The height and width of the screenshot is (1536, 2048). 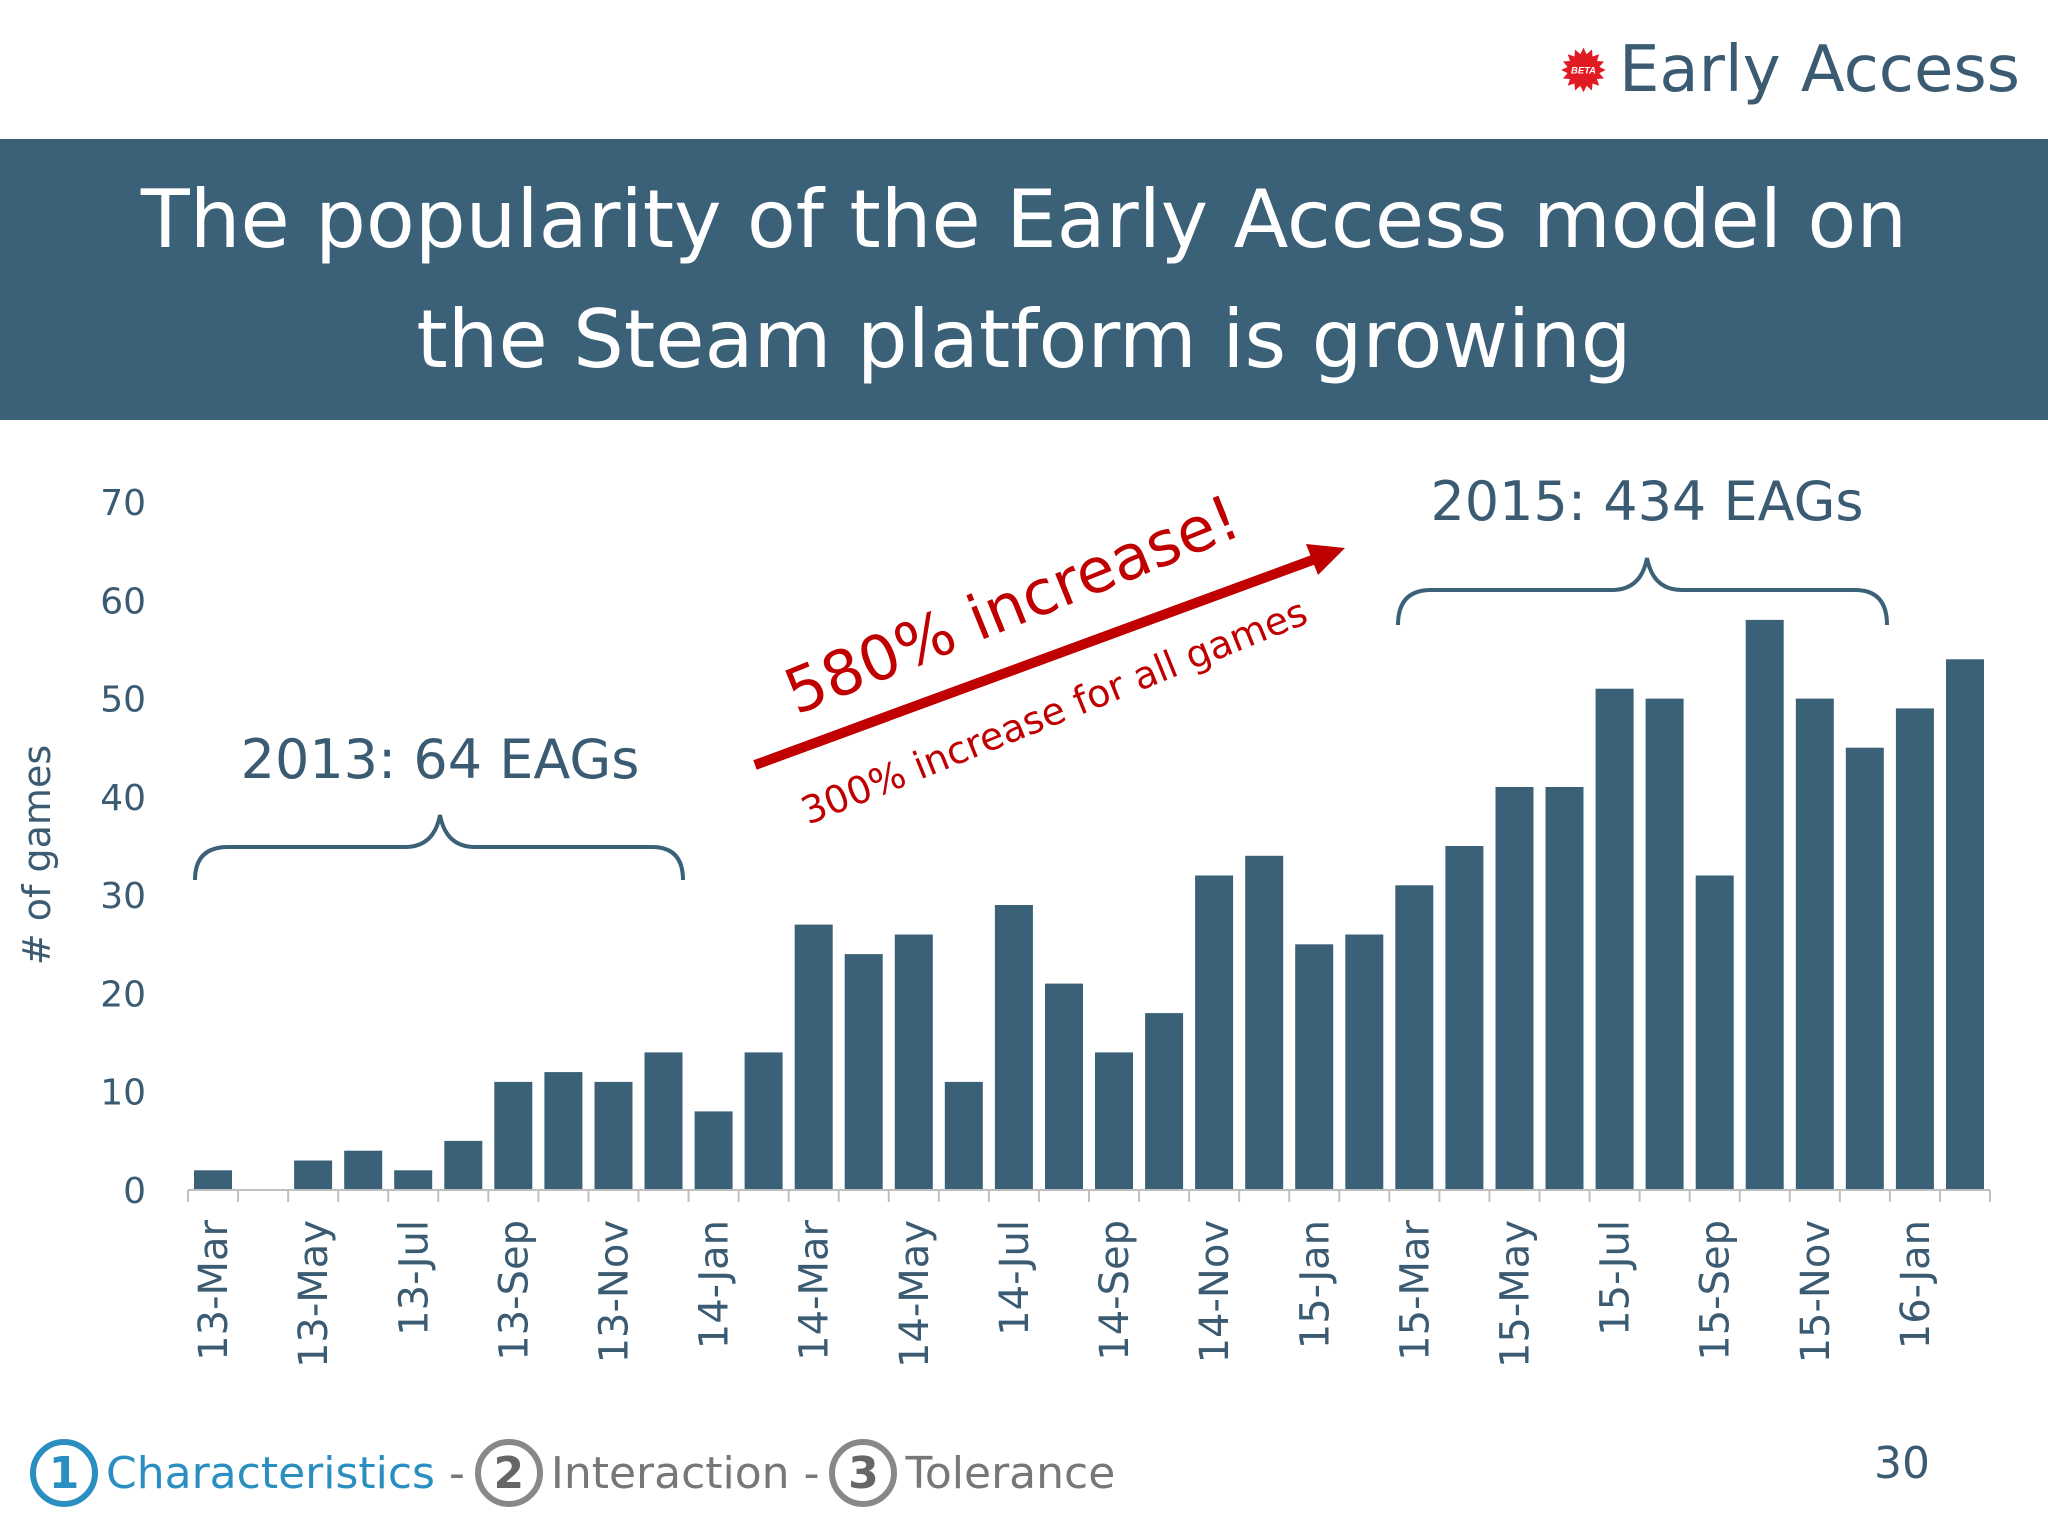 What do you see at coordinates (314, 1294) in the screenshot?
I see `x-tick-label: 13-May` at bounding box center [314, 1294].